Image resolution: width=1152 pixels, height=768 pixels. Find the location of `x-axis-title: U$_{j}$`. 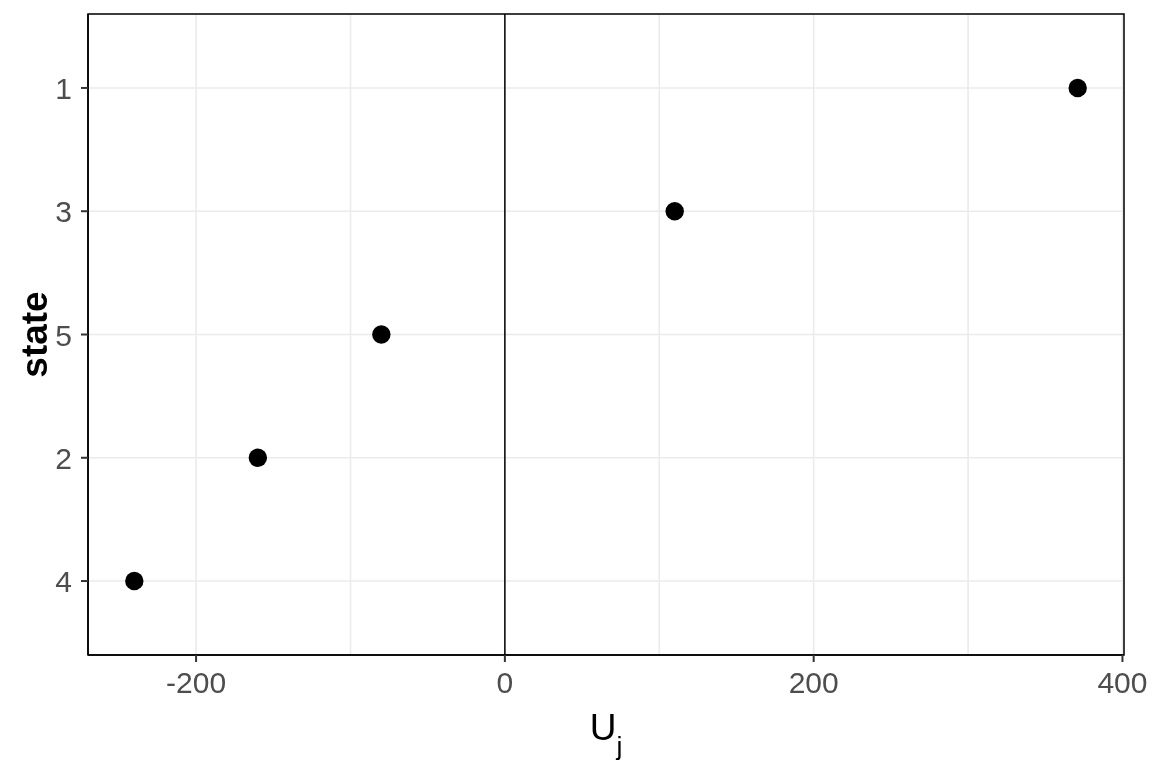

x-axis-title: U$_{j}$ is located at coordinates (606, 734).